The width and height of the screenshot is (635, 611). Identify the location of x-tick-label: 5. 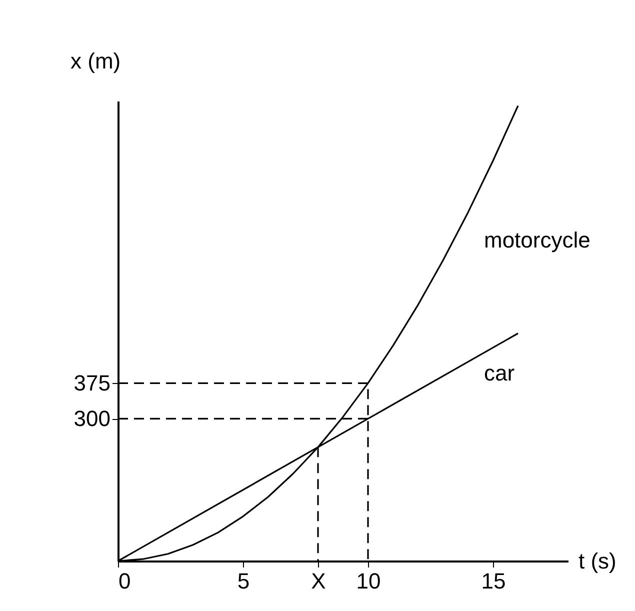
(243, 581).